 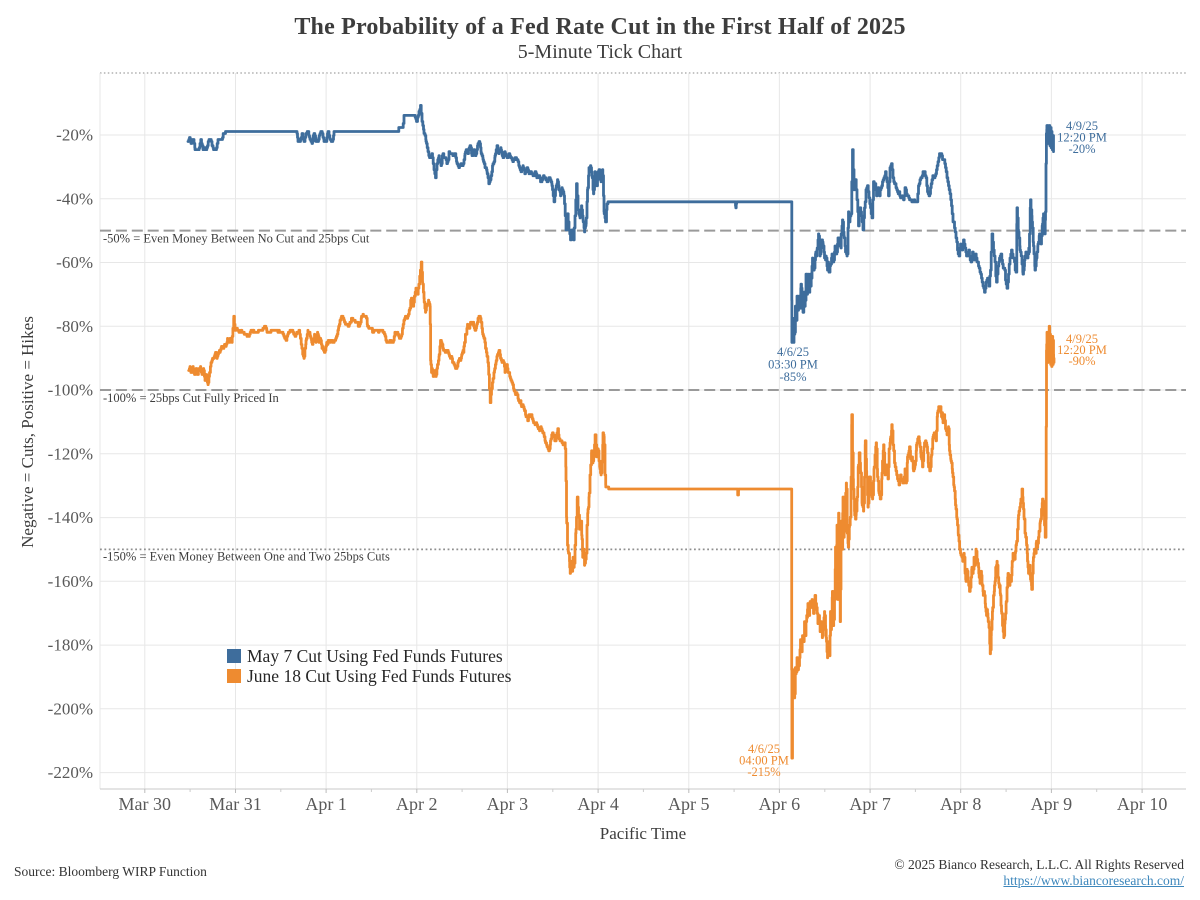 I want to click on svg-text: -200%, so click(x=70, y=708).